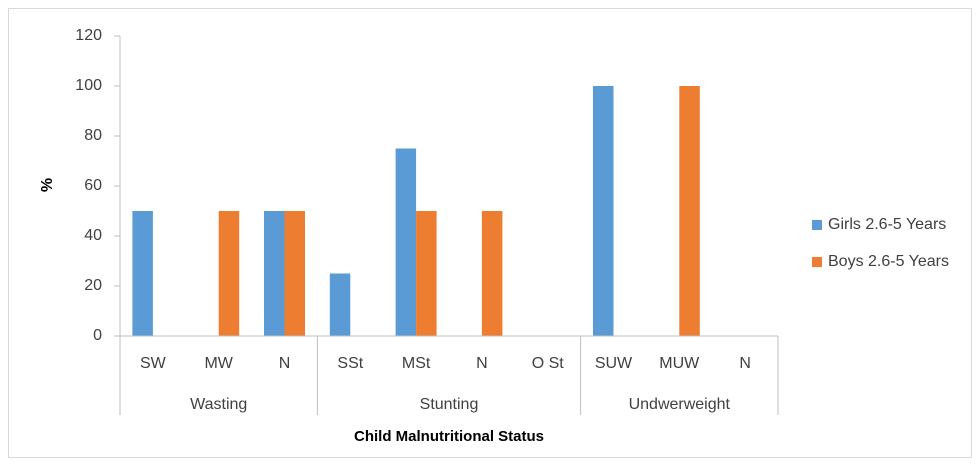  Describe the element at coordinates (93, 185) in the screenshot. I see `y-tick-label: 60` at that location.